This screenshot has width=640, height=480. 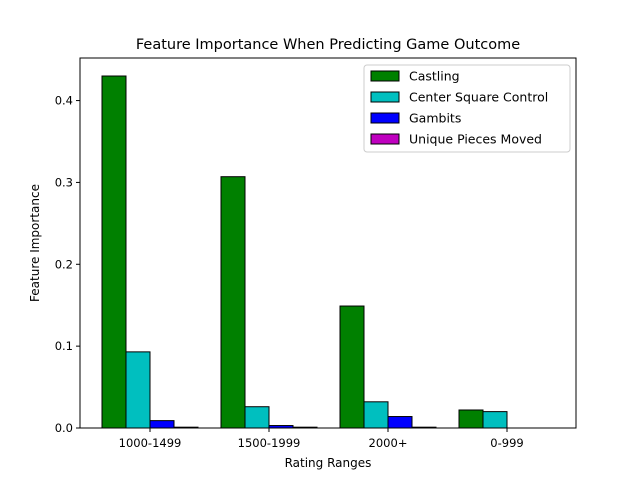 I want to click on x-tick-label: 2000+, so click(x=388, y=443).